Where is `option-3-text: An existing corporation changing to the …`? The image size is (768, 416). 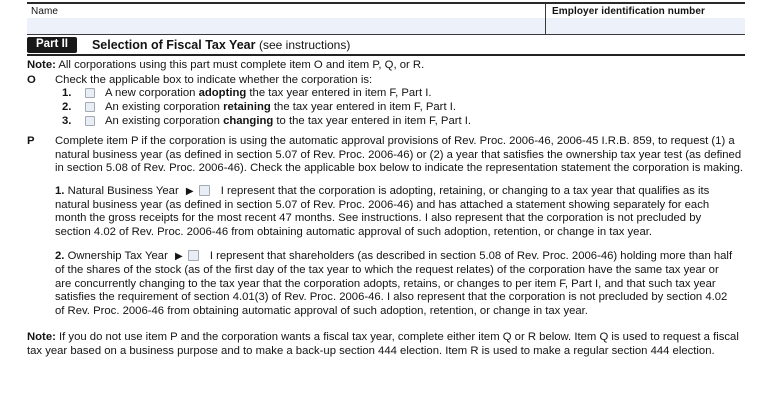 option-3-text: An existing corporation changing to the … is located at coordinates (288, 121).